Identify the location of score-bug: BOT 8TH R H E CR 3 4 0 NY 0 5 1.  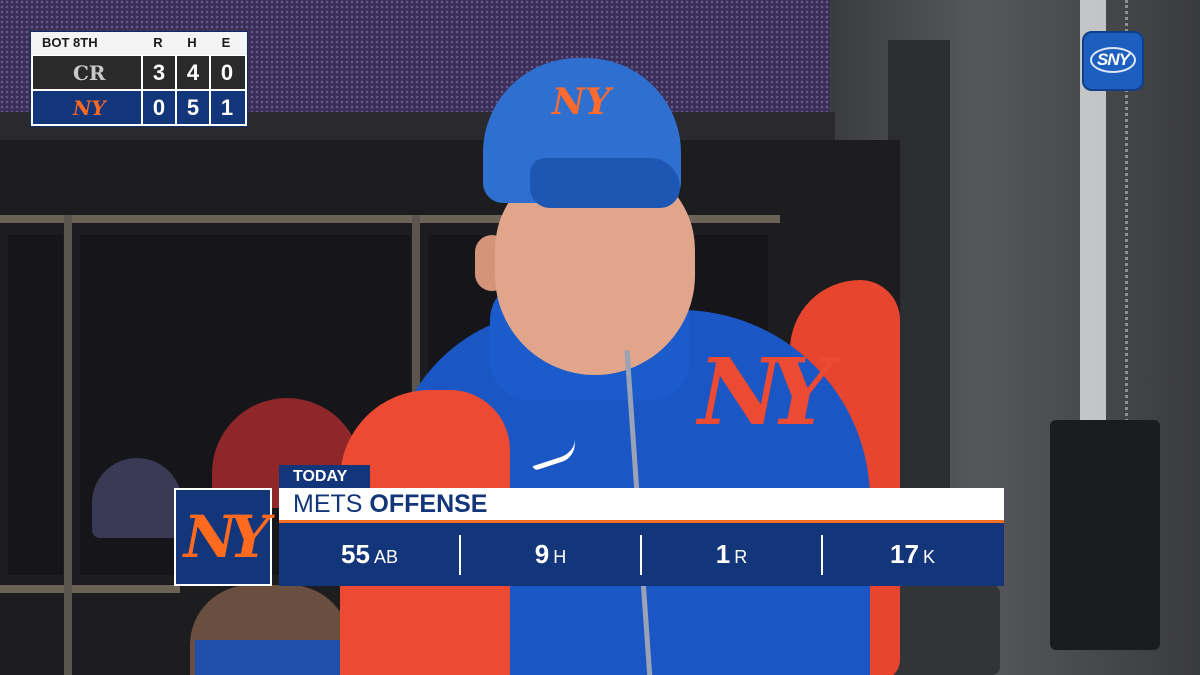
(139, 79).